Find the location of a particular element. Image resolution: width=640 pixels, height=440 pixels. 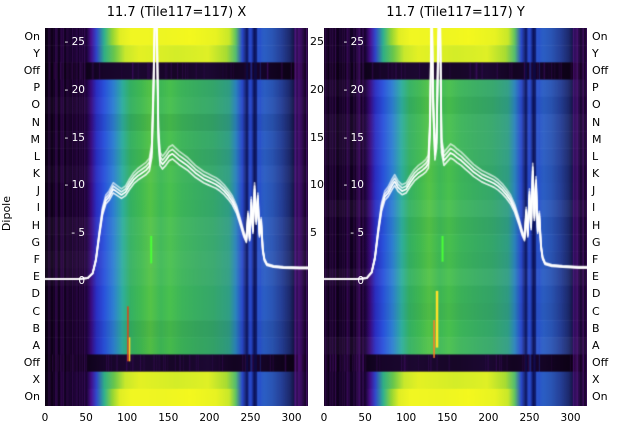

dipole-row-label-left: H is located at coordinates (35, 225).